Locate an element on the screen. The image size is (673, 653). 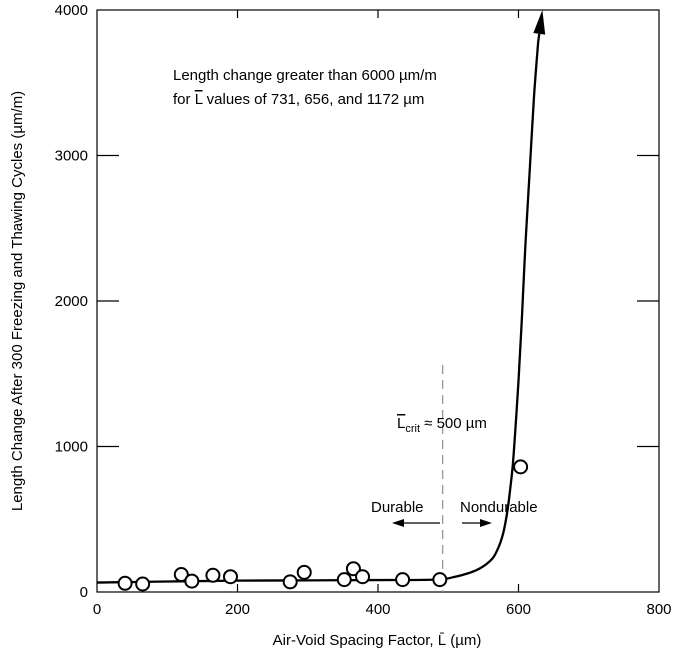
nondurable-arrow is located at coordinates (477, 523).